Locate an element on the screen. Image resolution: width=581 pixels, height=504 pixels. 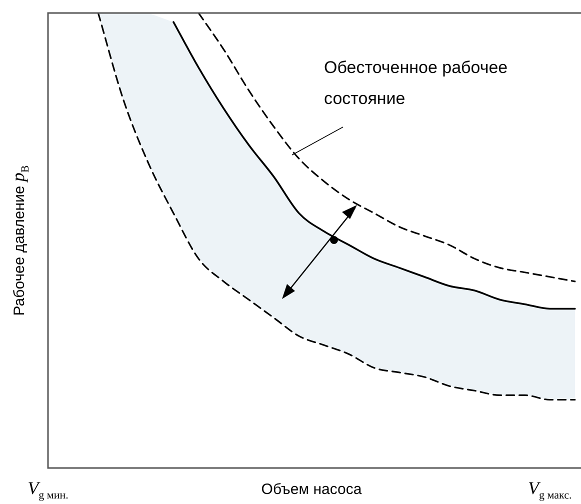
annotation: Обесточенное рабочее состояние is located at coordinates (416, 83).